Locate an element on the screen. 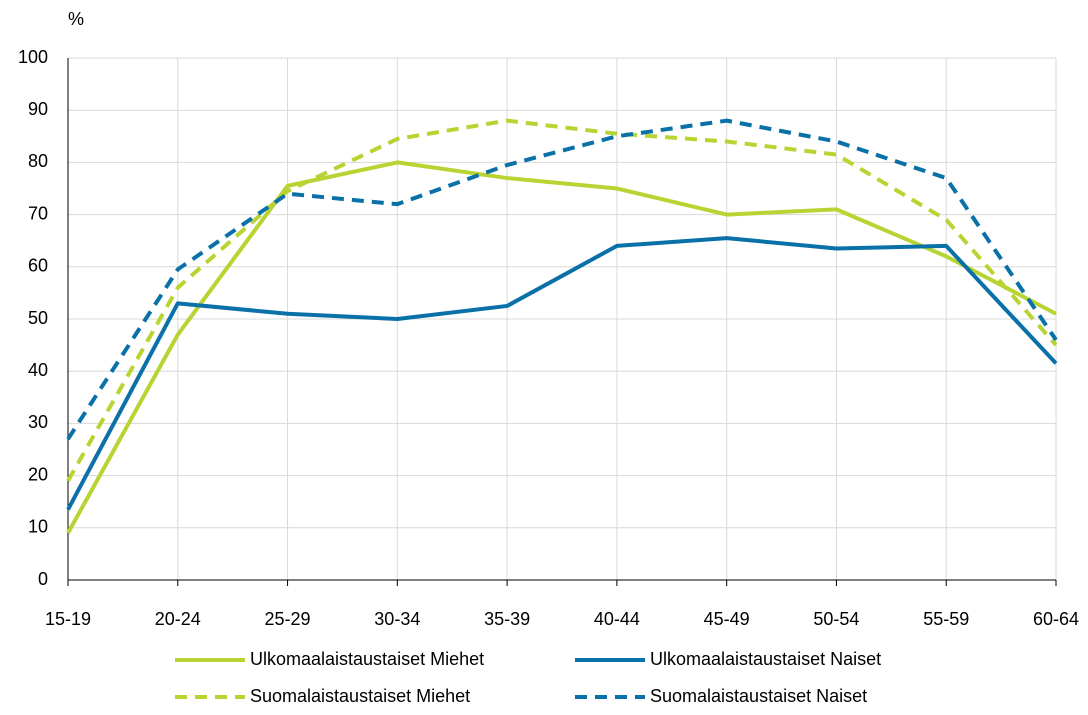 Image resolution: width=1088 pixels, height=715 pixels. x-tick-label: 40-44 is located at coordinates (617, 619).